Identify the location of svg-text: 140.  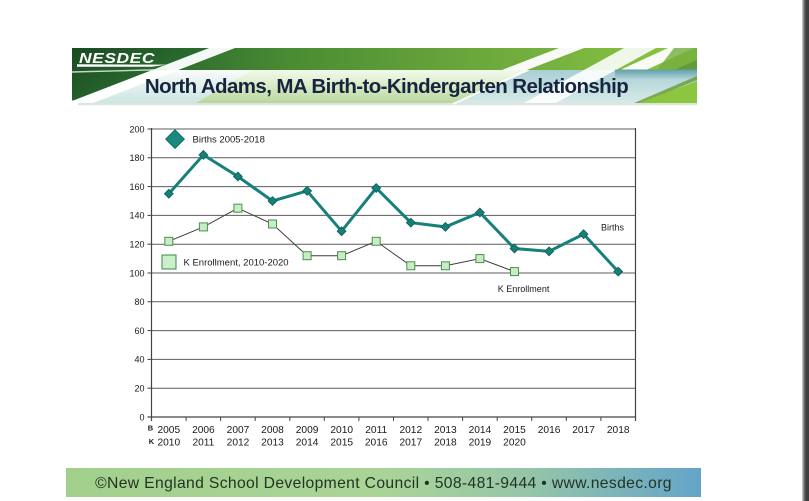
(136, 216).